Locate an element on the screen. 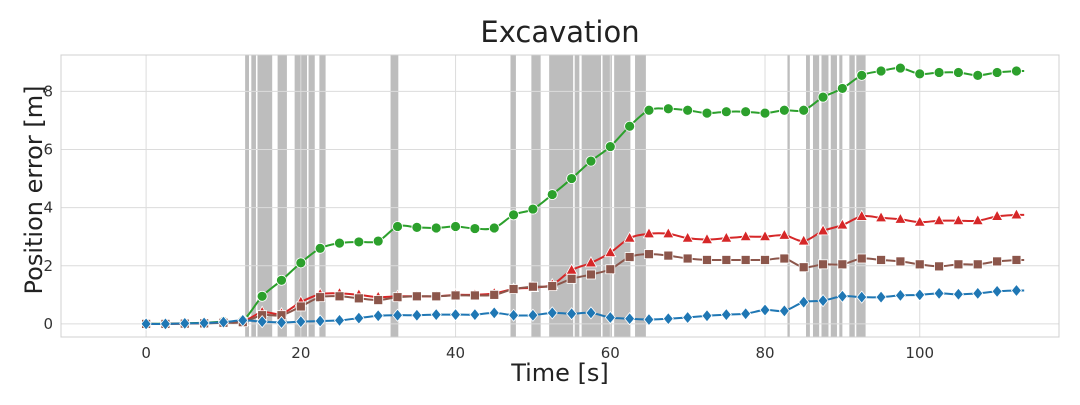 Image resolution: width=1080 pixels, height=405 pixels. x-tick-label: 20 is located at coordinates (300, 353).